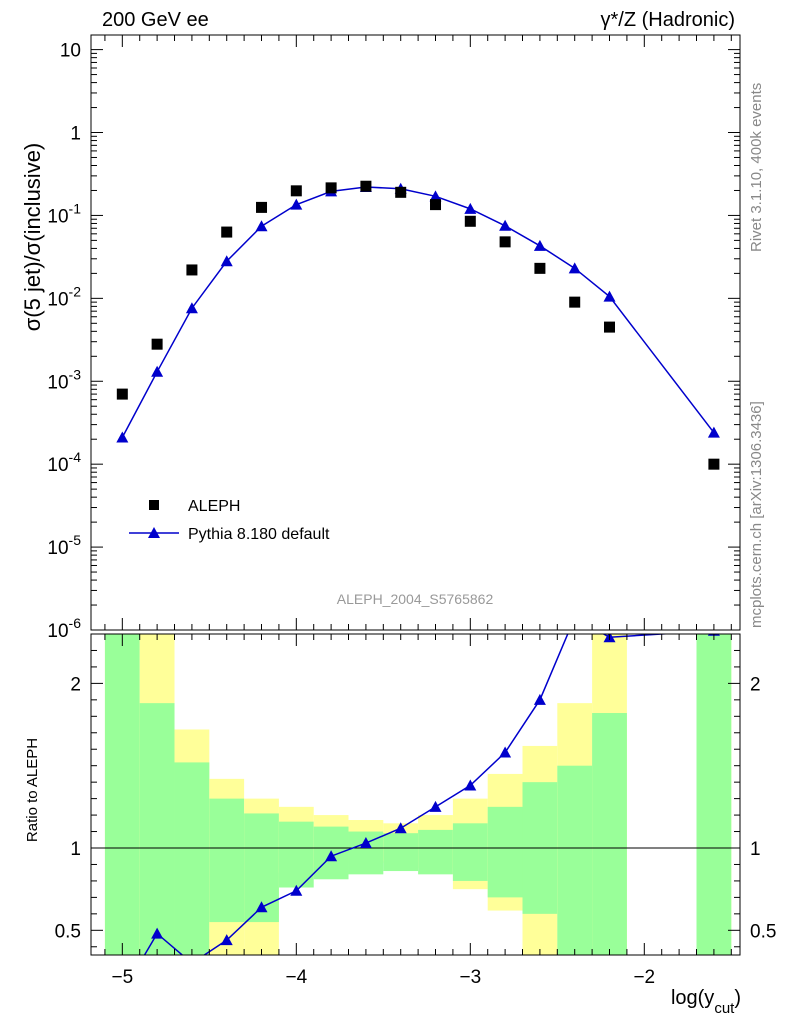 The width and height of the screenshot is (786, 1024). I want to click on legend: ALEPH Pythia 8.180 default, so click(229, 520).